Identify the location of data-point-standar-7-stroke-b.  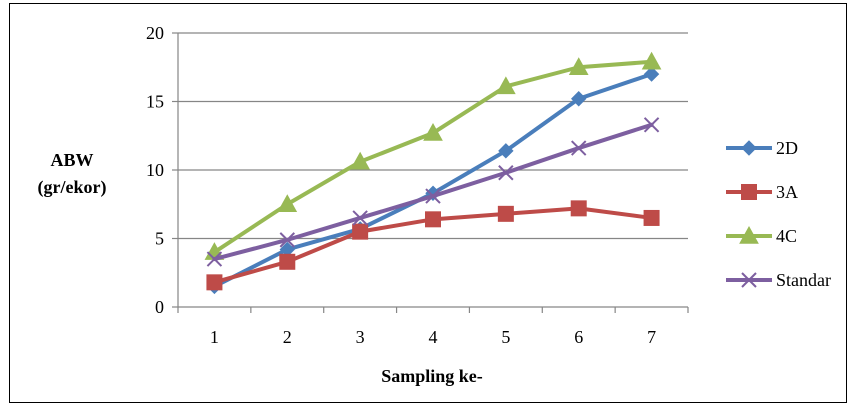
(651, 125).